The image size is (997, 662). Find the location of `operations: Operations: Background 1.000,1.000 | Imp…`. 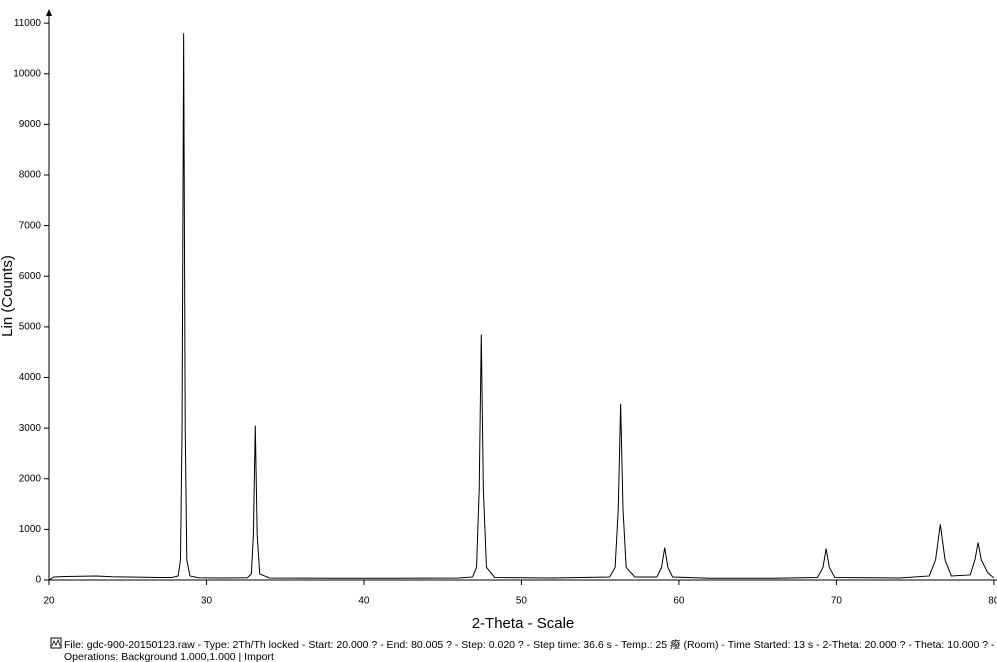

operations: Operations: Background 1.000,1.000 | Imp… is located at coordinates (169, 656).